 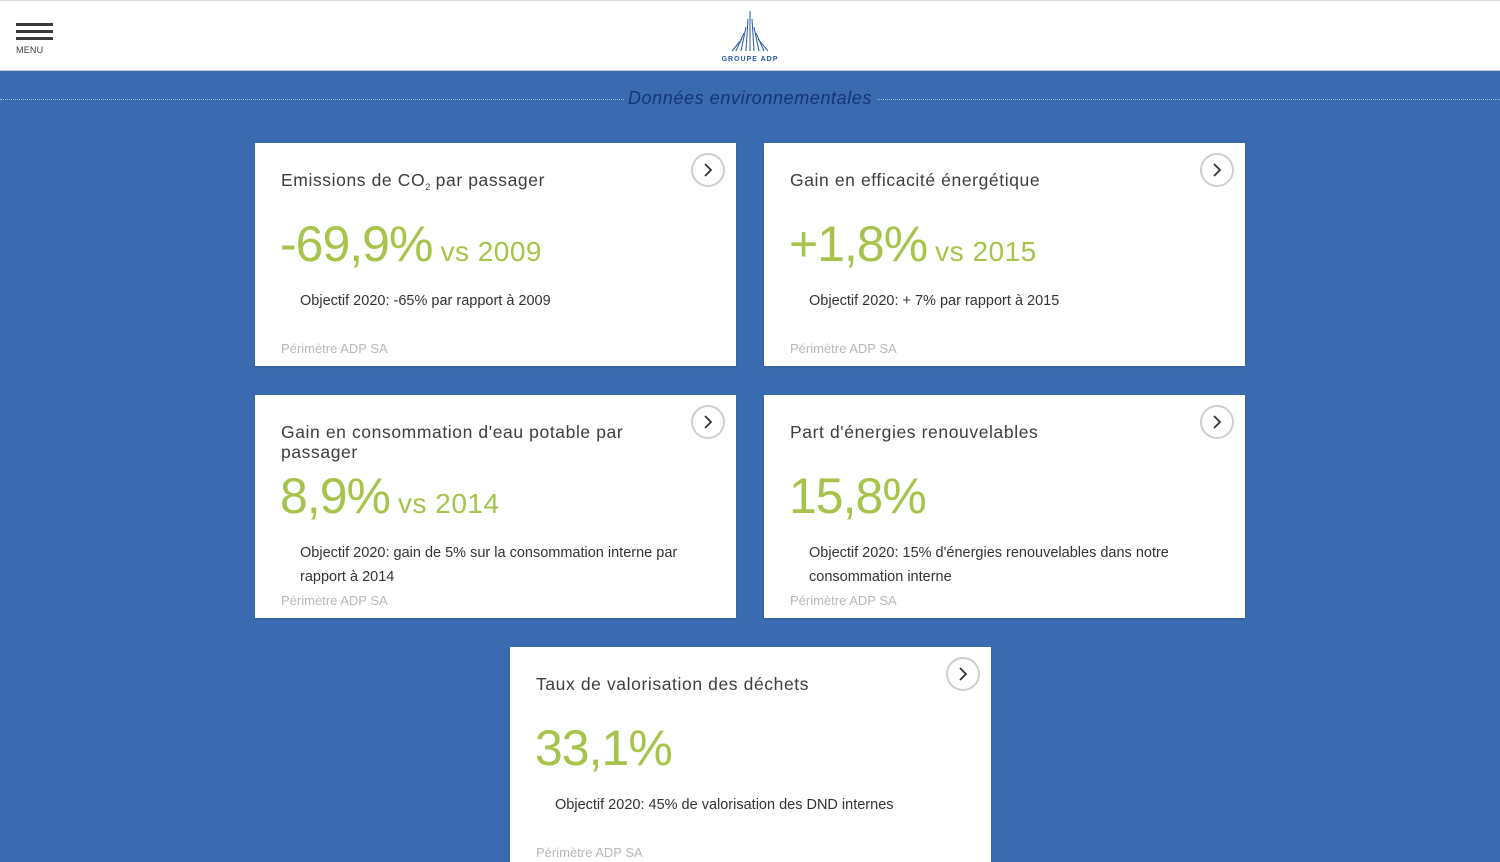 What do you see at coordinates (488, 180) in the screenshot?
I see `card-title-suffix: par passager` at bounding box center [488, 180].